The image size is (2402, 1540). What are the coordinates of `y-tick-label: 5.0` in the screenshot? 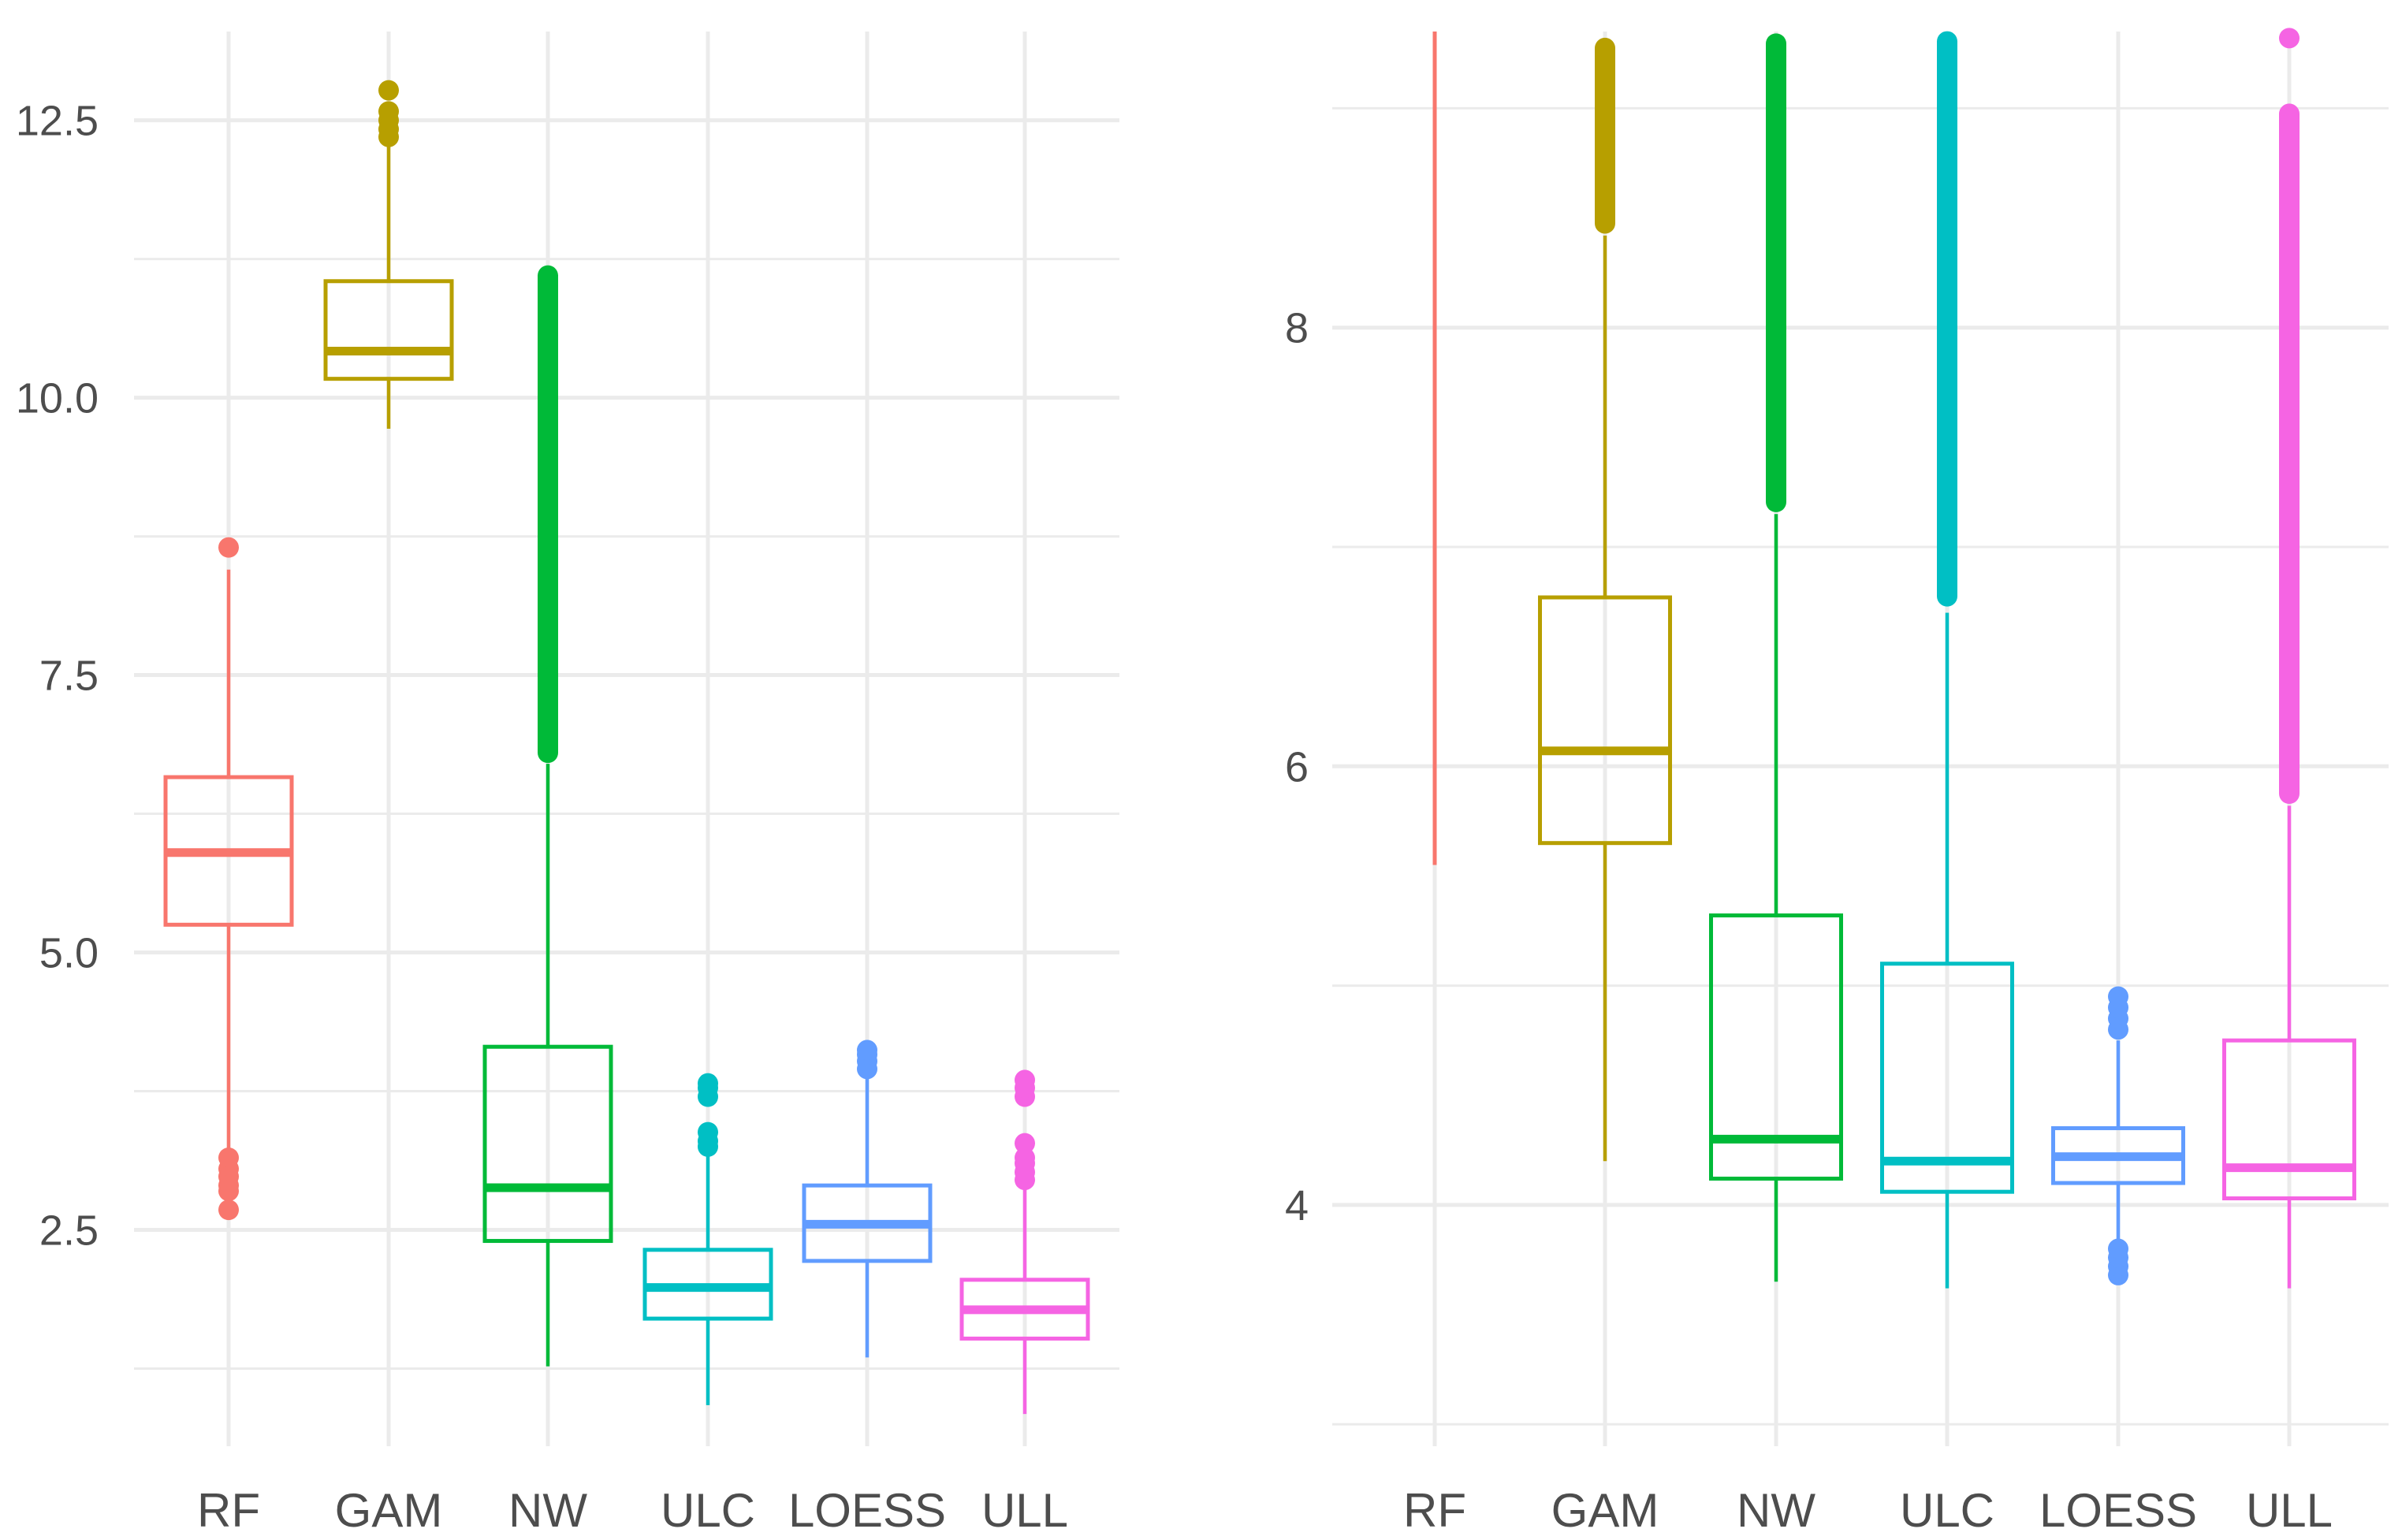 It's located at (69, 953).